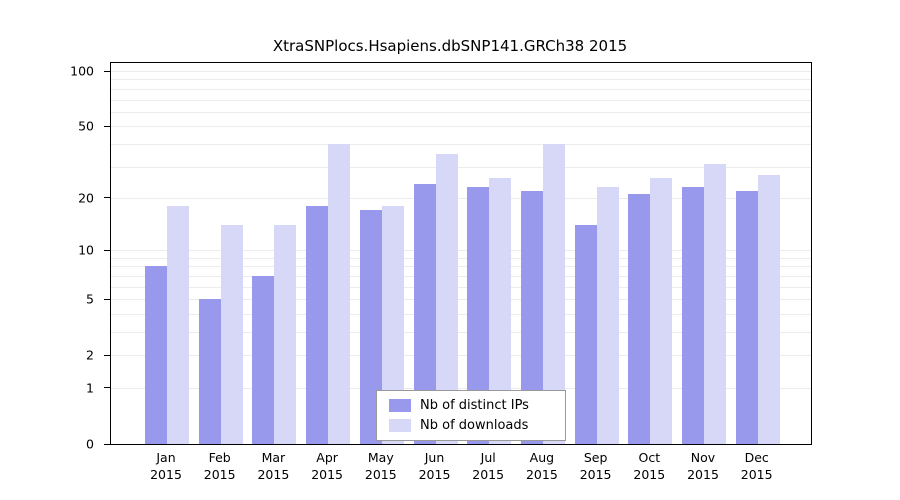 The width and height of the screenshot is (900, 500). Describe the element at coordinates (768, 309) in the screenshot. I see `bar-downloads-dec` at that location.